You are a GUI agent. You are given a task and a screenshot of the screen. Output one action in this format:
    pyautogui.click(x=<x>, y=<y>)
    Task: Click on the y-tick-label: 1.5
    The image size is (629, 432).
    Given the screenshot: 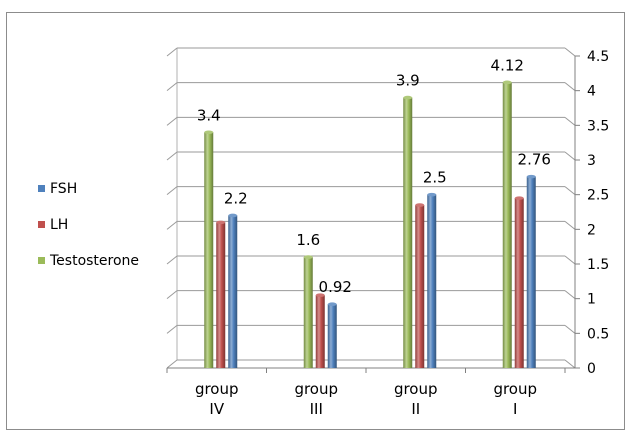 What is the action you would take?
    pyautogui.click(x=598, y=265)
    